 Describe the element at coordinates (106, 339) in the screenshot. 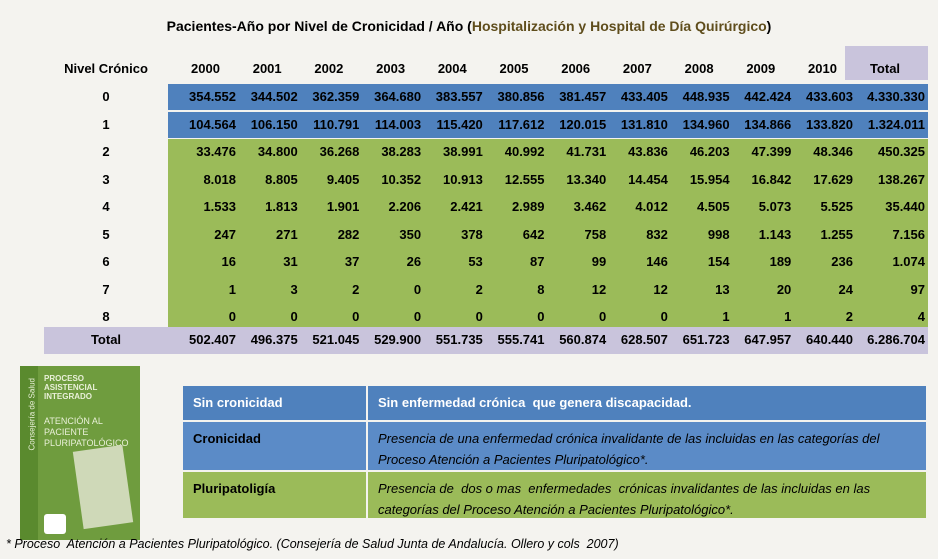

I see `row-label: Total` at that location.